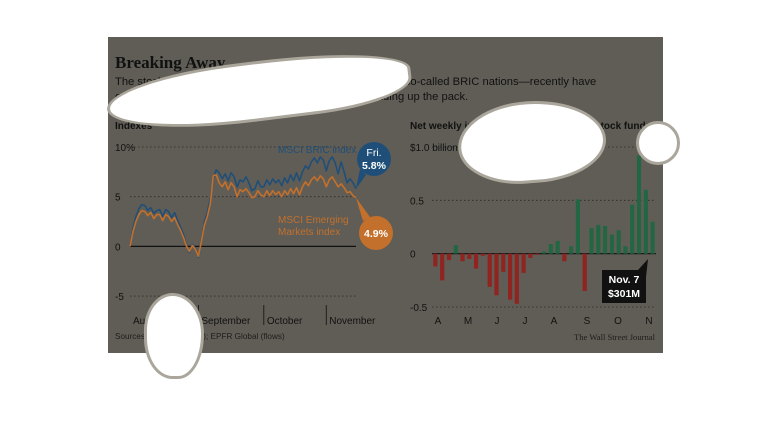  I want to click on emerging-markets-line, so click(243, 216).